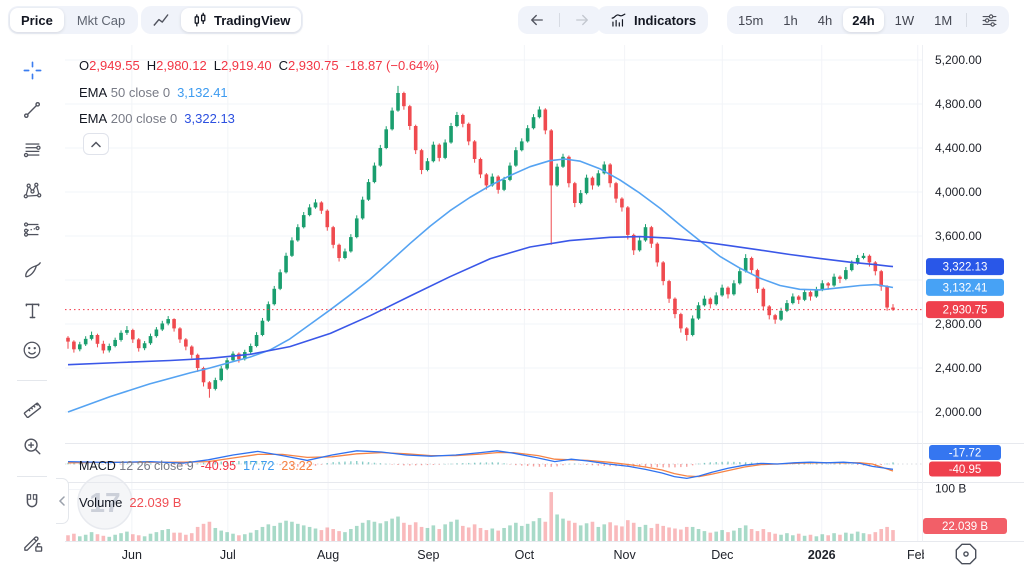 This screenshot has height=583, width=1024. Describe the element at coordinates (196, 466) in the screenshot. I see `macd-legend: MACD 12 26 close 9 -40.95 17.72 23.22` at that location.